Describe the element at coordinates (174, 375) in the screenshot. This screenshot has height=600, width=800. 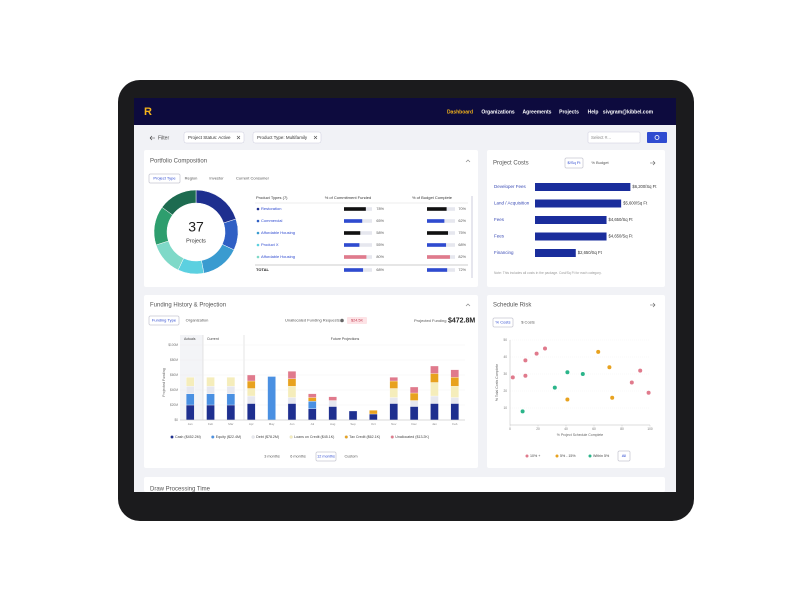
I see `y-tick-label: $60M` at that location.